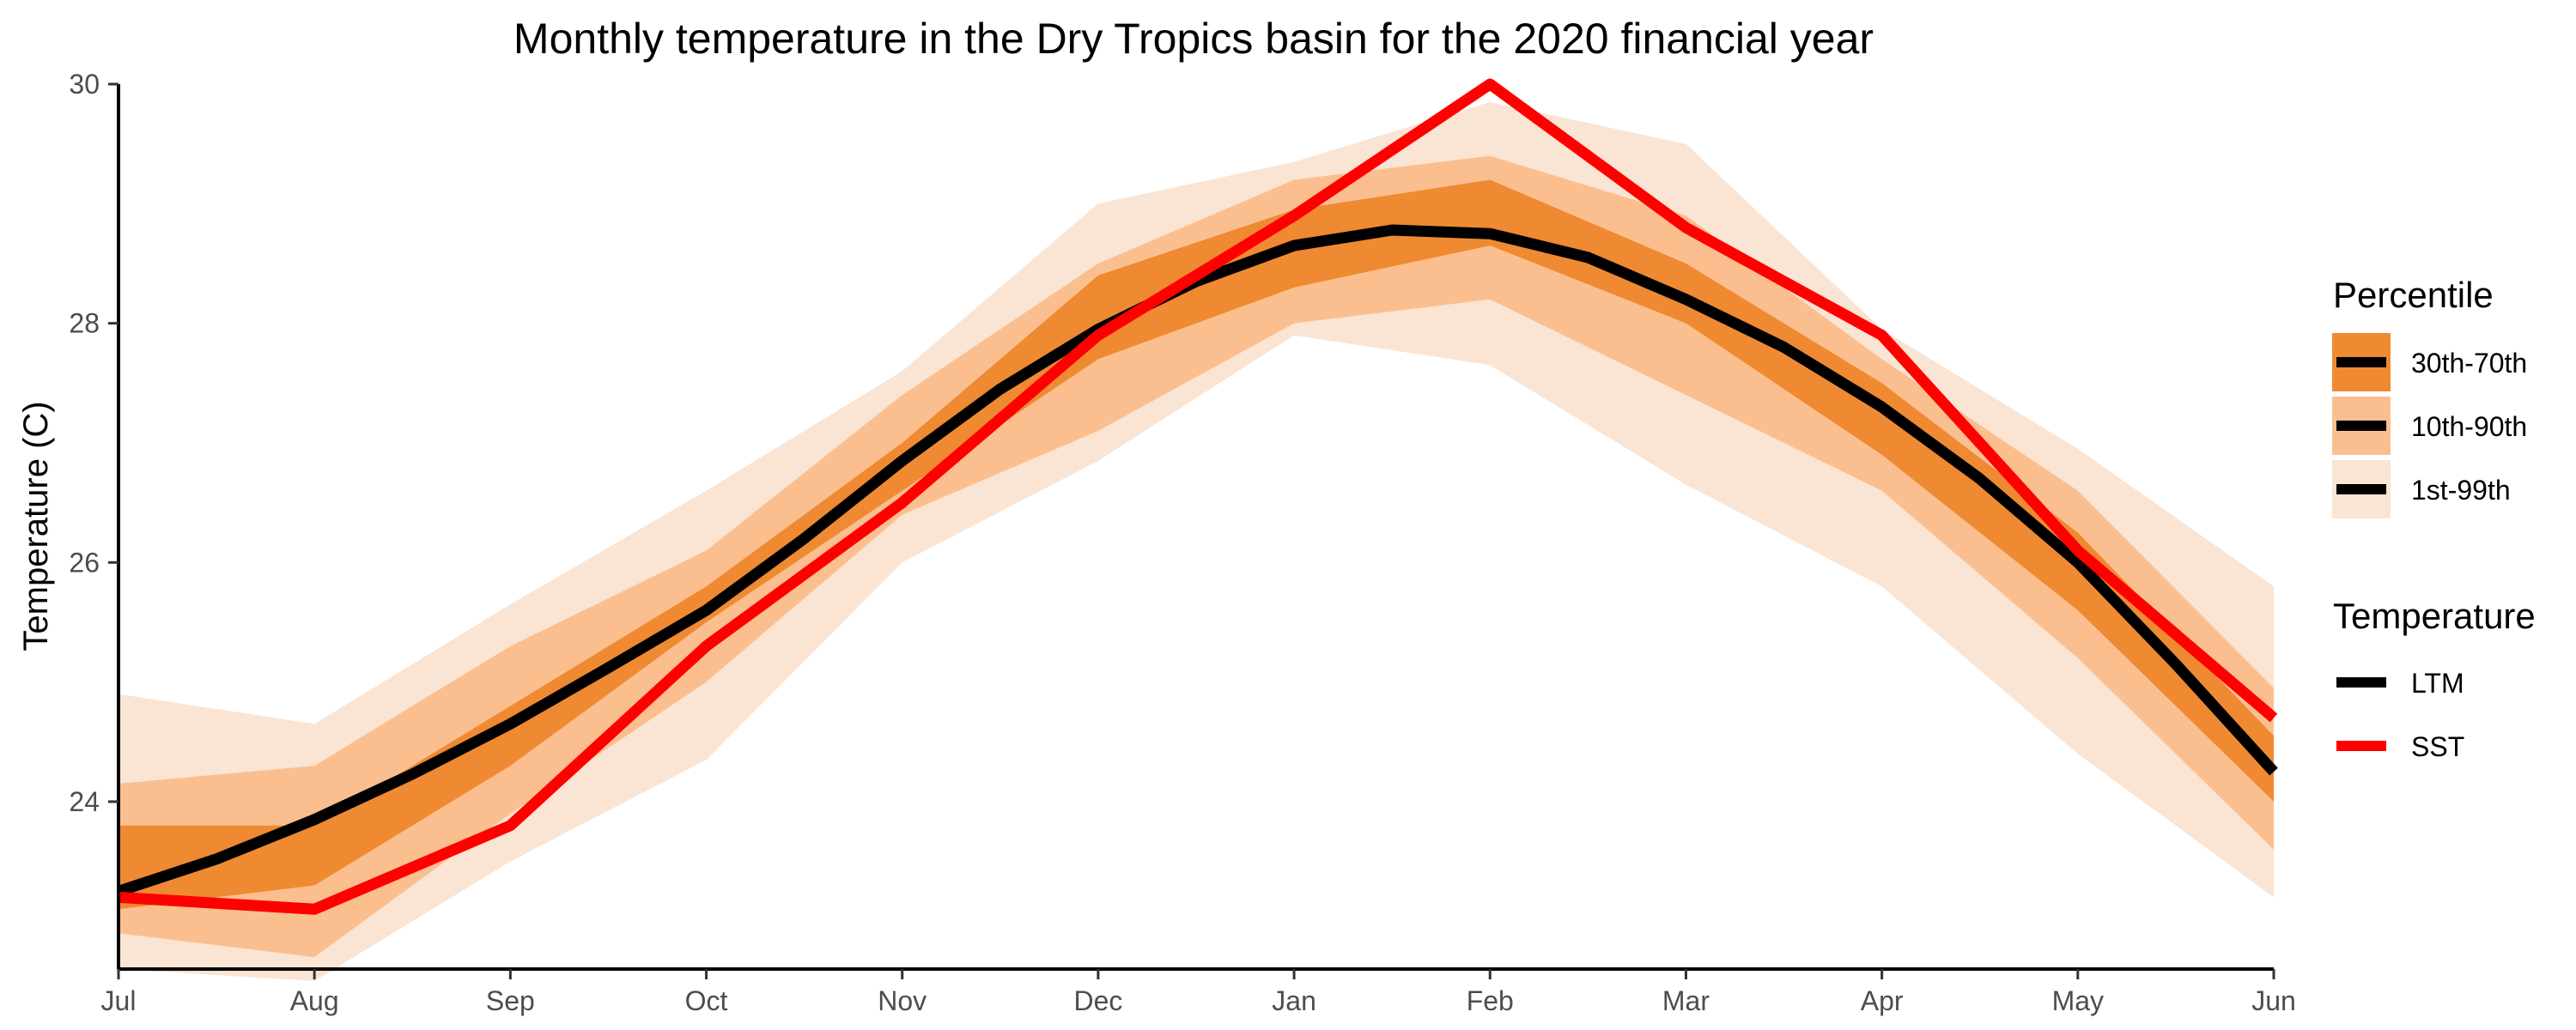 The image size is (2576, 1030). I want to click on x-tick-label: Jun, so click(2273, 1000).